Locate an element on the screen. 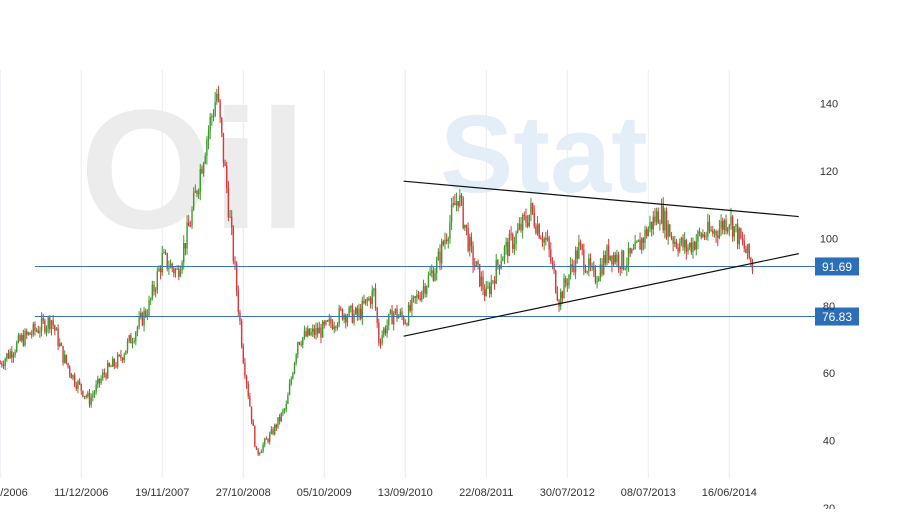 This screenshot has height=514, width=909. x-tick-label: 22/08/2011 is located at coordinates (486, 493).